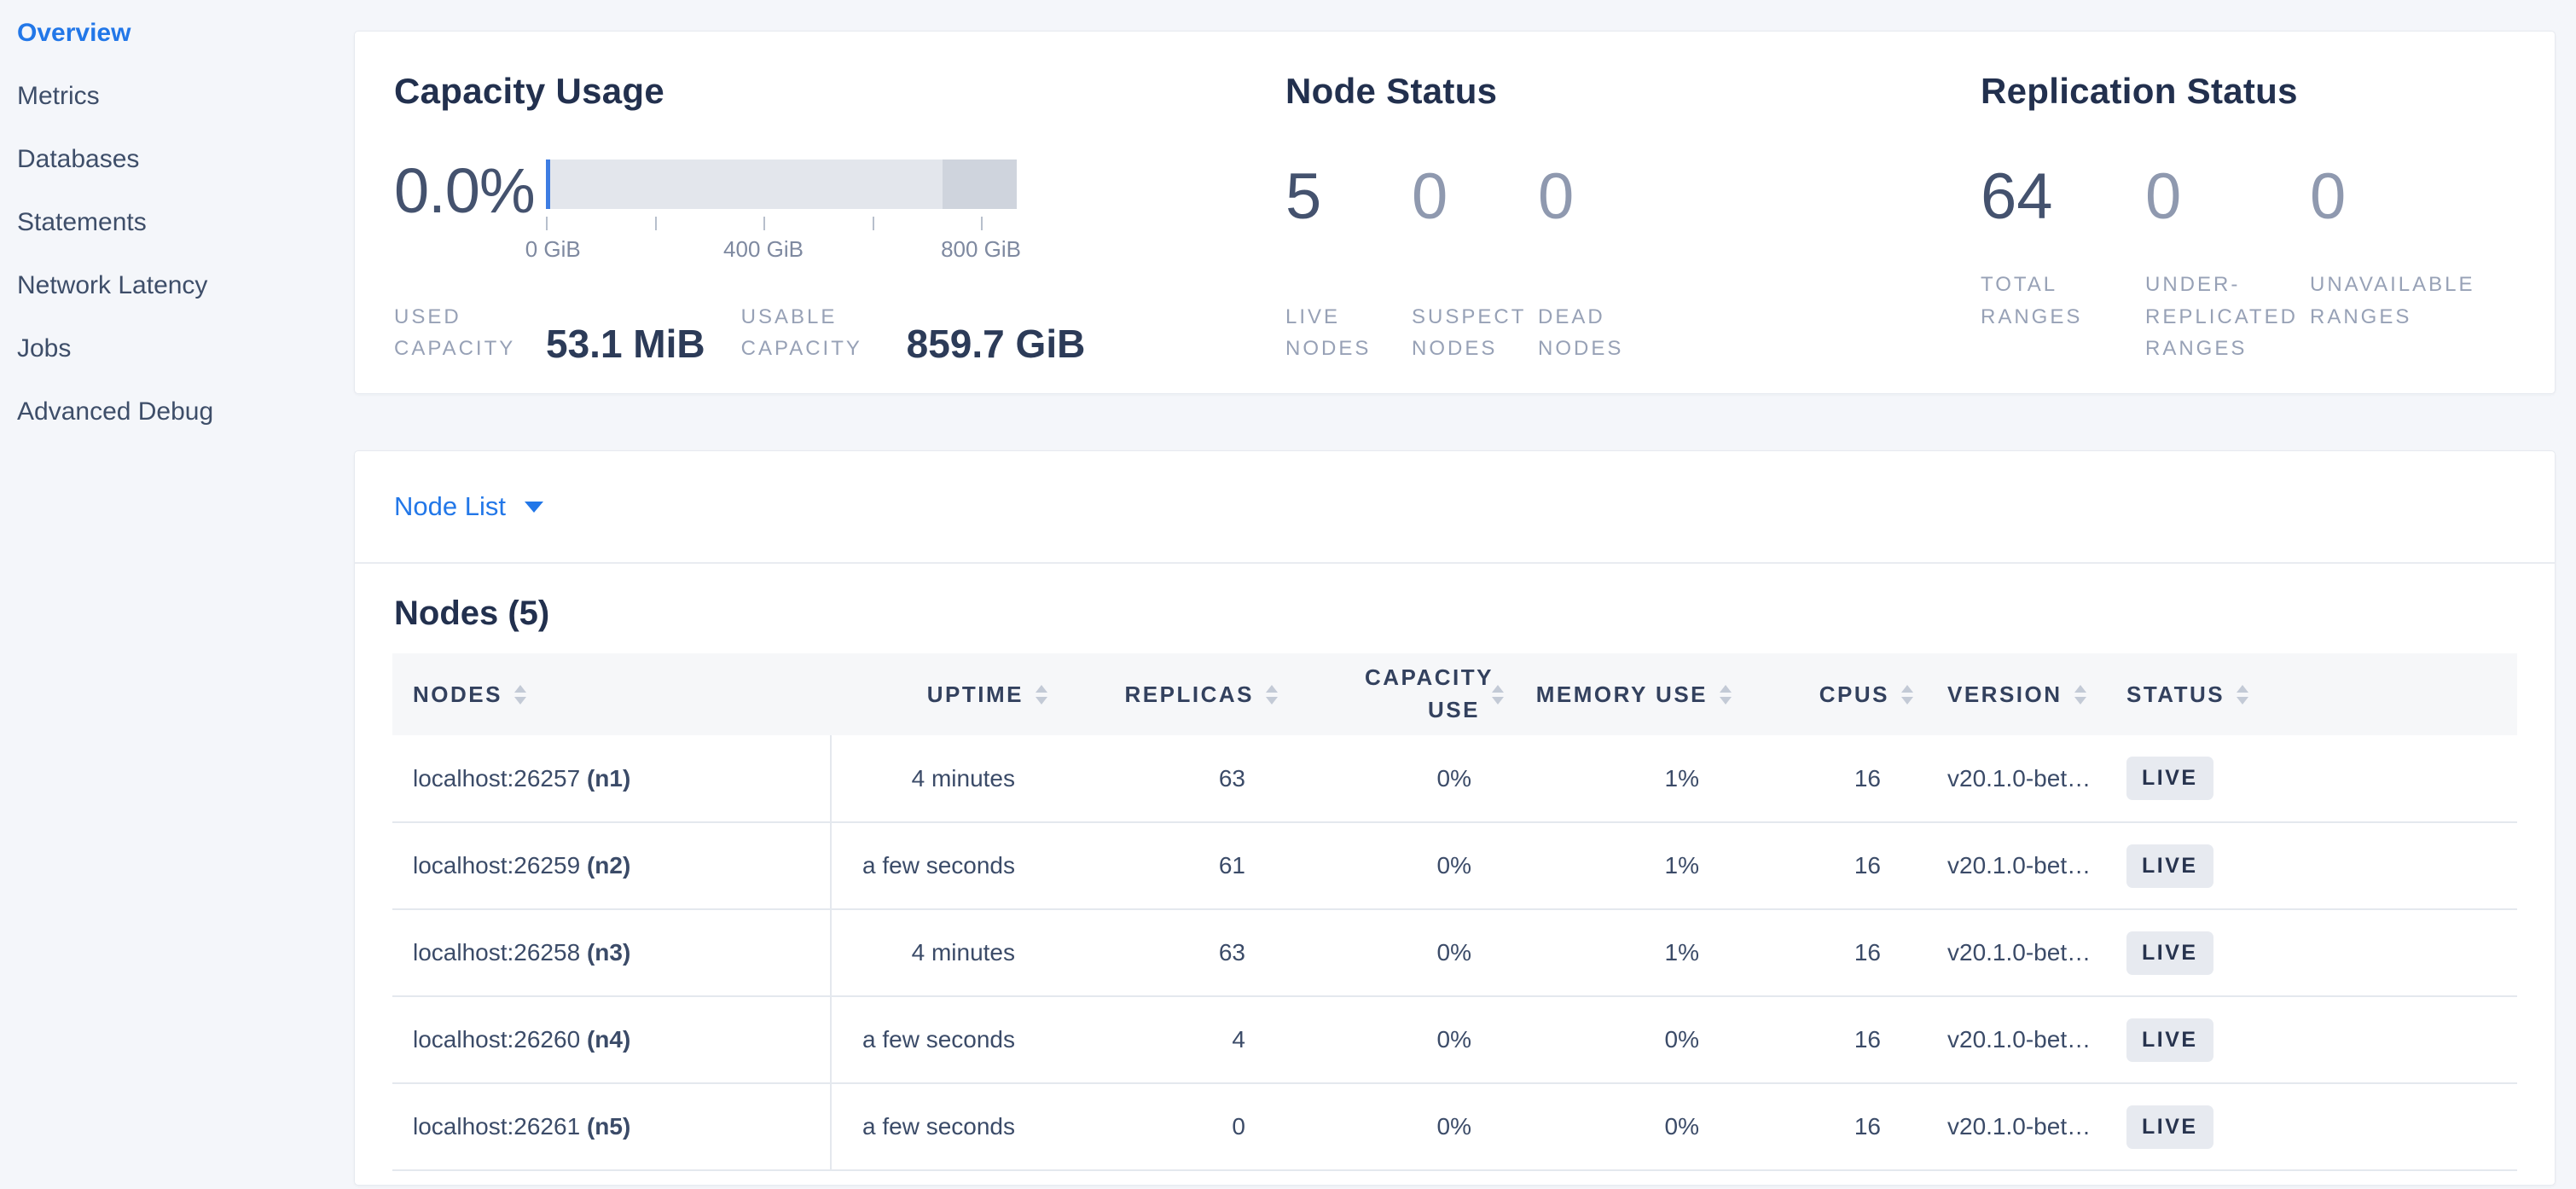 This screenshot has width=2576, height=1189. What do you see at coordinates (2392, 300) in the screenshot?
I see `unavailable-ranges-label: UNAVAILABLE RANGES` at bounding box center [2392, 300].